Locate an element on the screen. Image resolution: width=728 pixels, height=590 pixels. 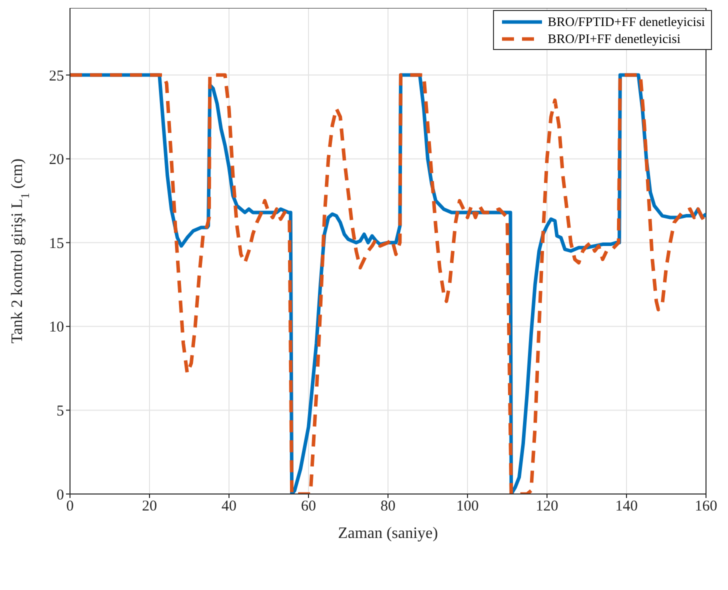
legend-label: BRO/FPTID+FF denetleyicisi is located at coordinates (626, 21).